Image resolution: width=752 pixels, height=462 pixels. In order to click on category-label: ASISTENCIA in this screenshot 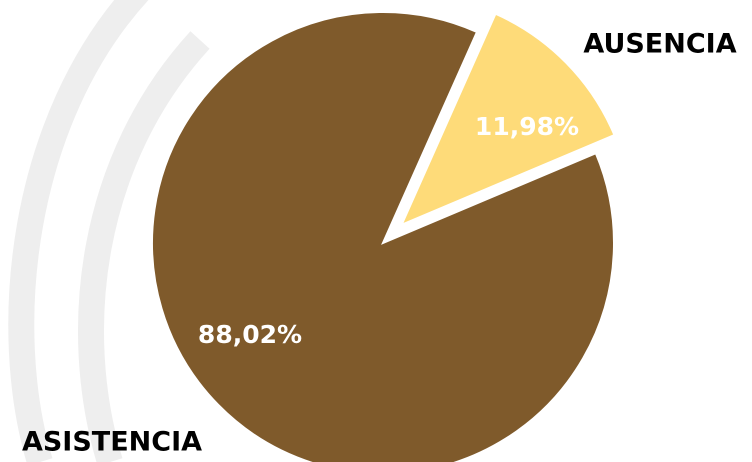, I will do `click(112, 442)`.